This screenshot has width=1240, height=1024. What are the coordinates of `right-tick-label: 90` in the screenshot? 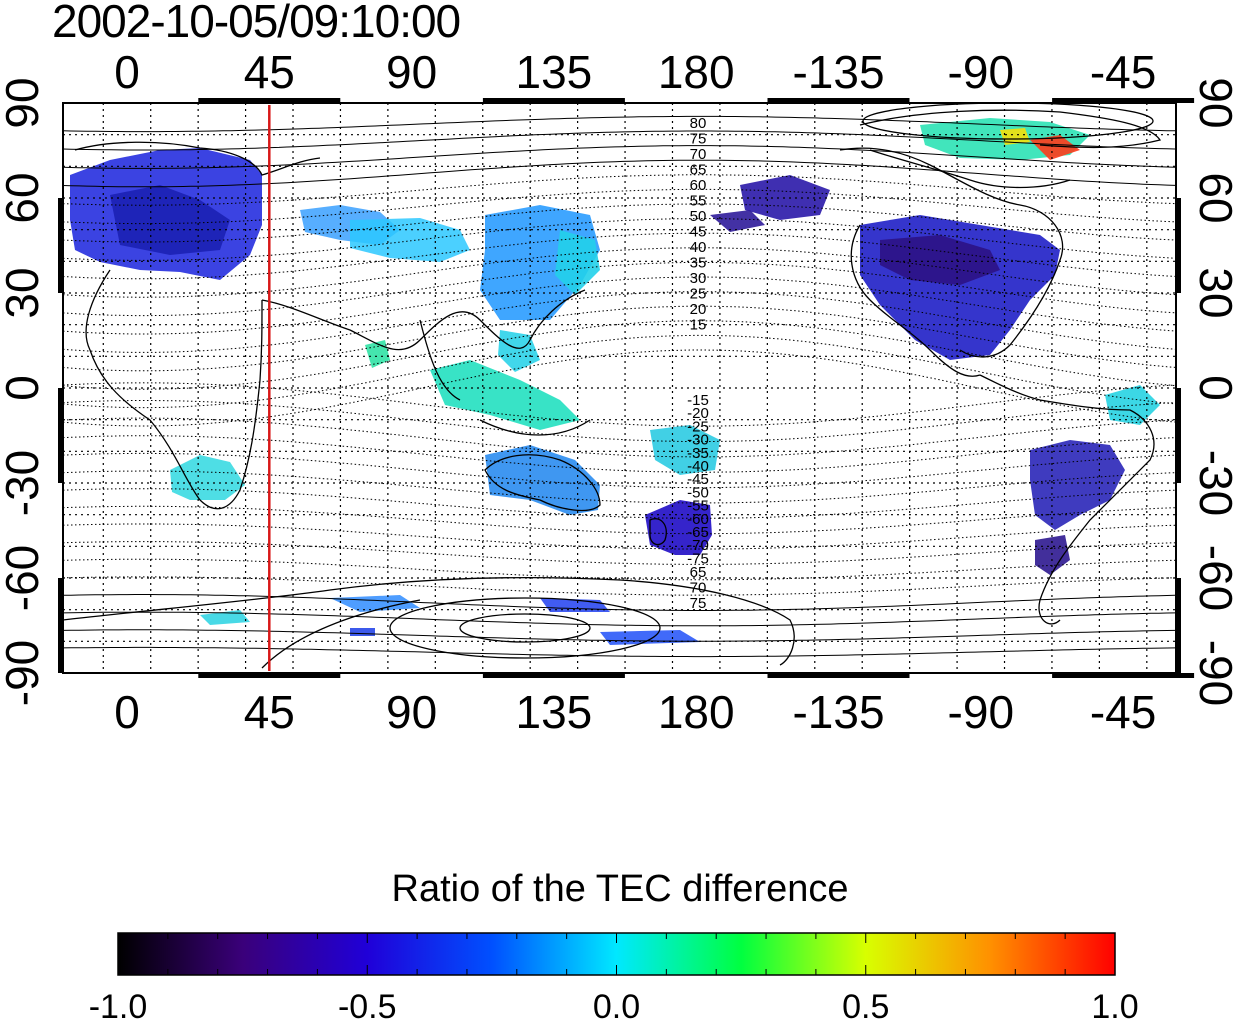 It's located at (1215, 102).